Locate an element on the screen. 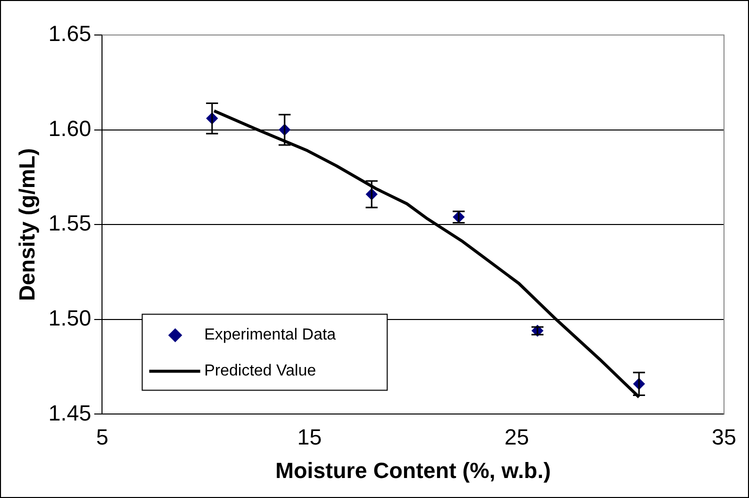 The height and width of the screenshot is (498, 749). y-tick-label: 1.45 is located at coordinates (70, 413).